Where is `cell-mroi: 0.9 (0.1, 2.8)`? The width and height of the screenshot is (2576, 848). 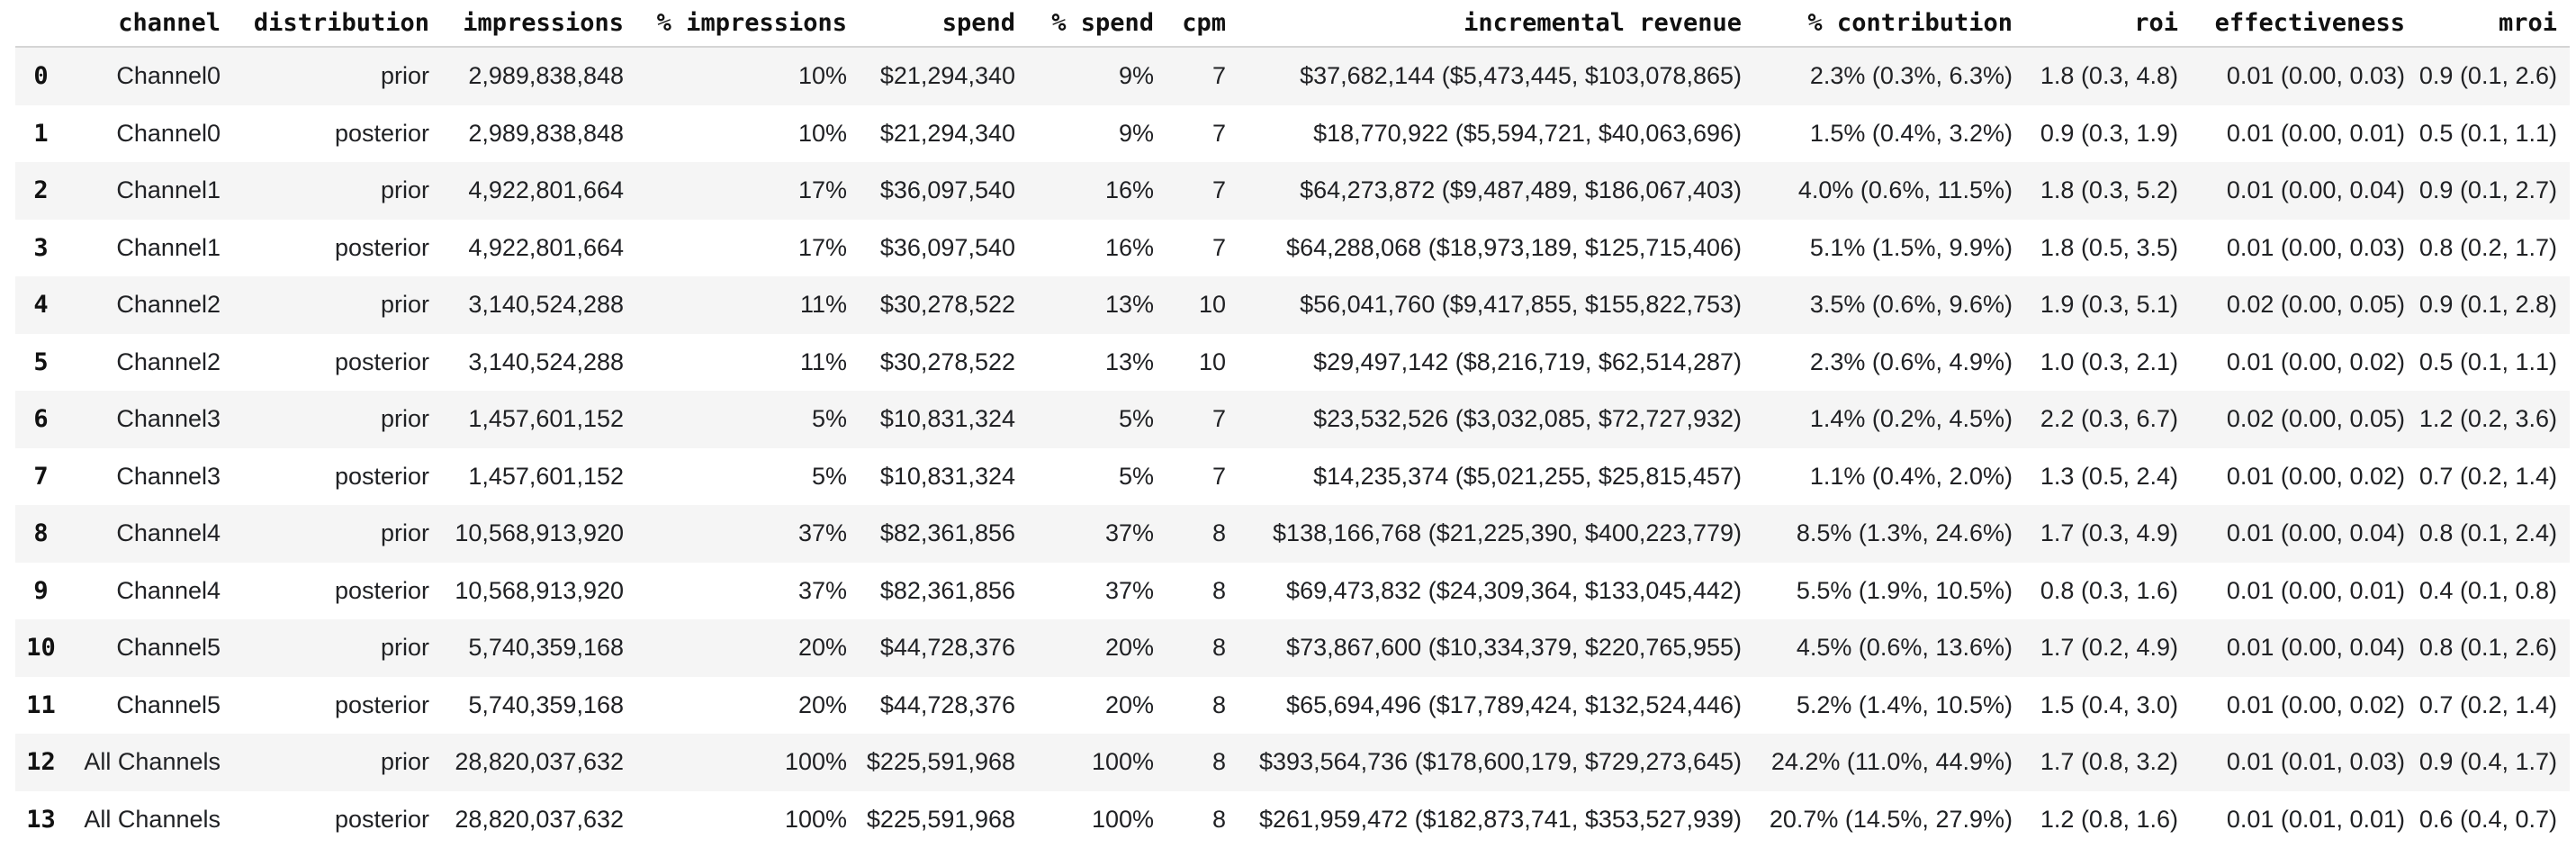
cell-mroi: 0.9 (0.1, 2.8) is located at coordinates (2487, 305).